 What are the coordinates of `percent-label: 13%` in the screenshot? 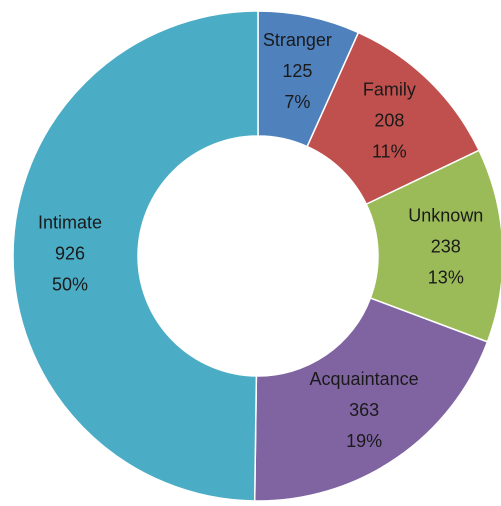 It's located at (446, 277).